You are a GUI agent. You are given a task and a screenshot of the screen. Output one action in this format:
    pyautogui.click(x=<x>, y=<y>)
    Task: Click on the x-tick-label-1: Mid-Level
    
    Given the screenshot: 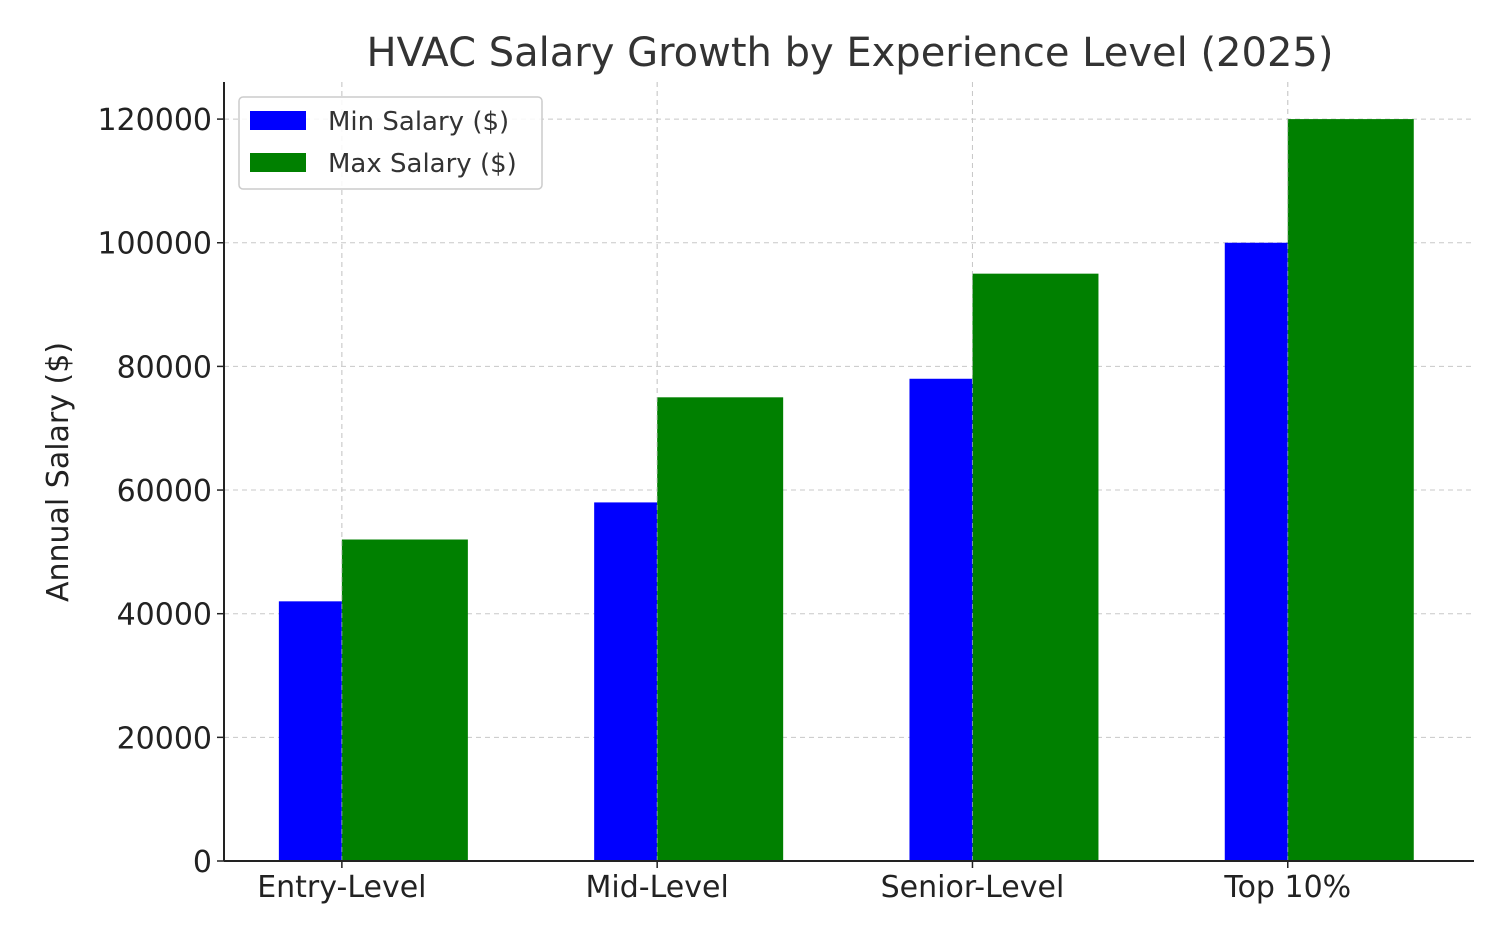 What is the action you would take?
    pyautogui.click(x=657, y=887)
    